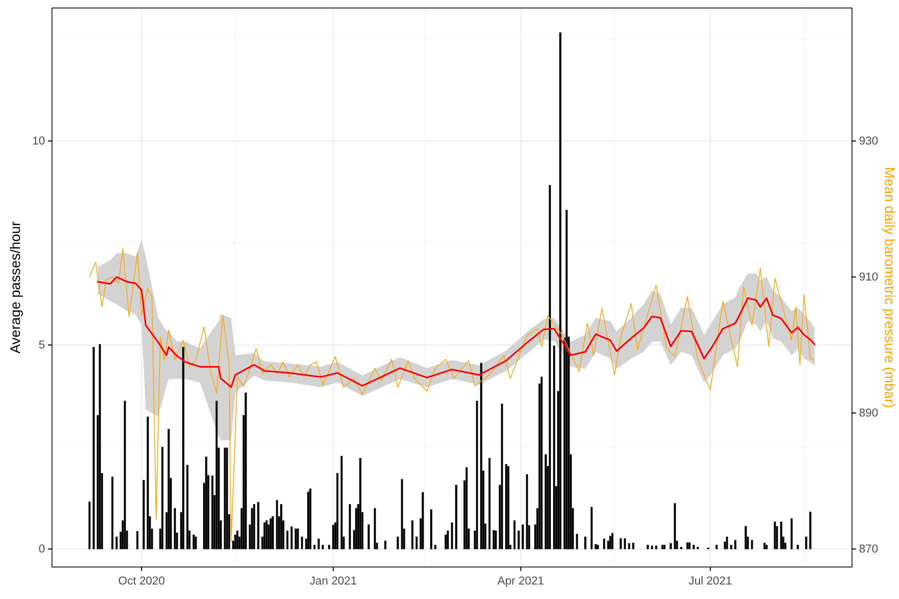 Image resolution: width=899 pixels, height=599 pixels. I want to click on y-axis-title: Average passes/hour, so click(15, 287).